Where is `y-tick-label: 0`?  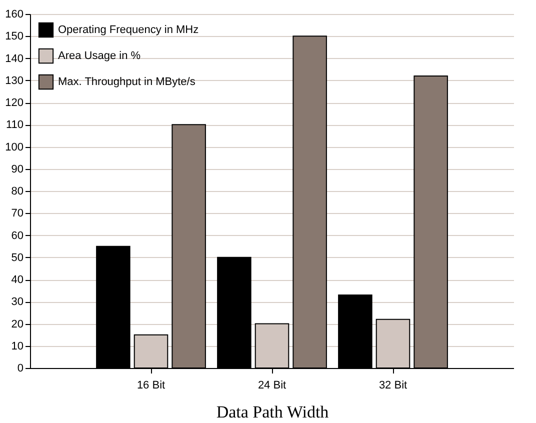 y-tick-label: 0 is located at coordinates (20, 368).